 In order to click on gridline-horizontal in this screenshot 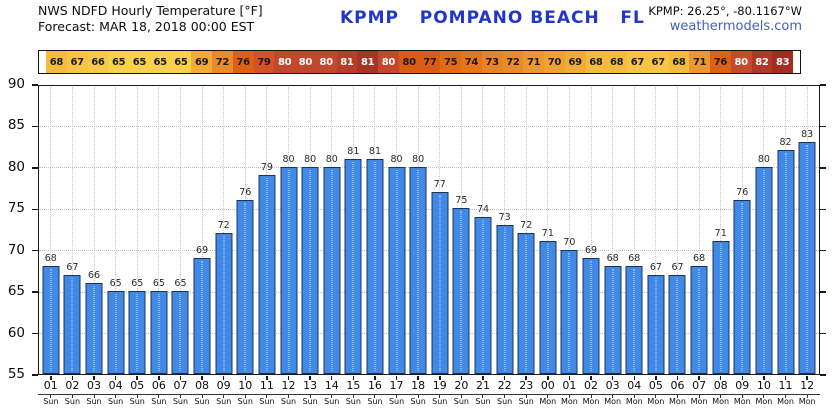, I will do `click(429, 209)`.